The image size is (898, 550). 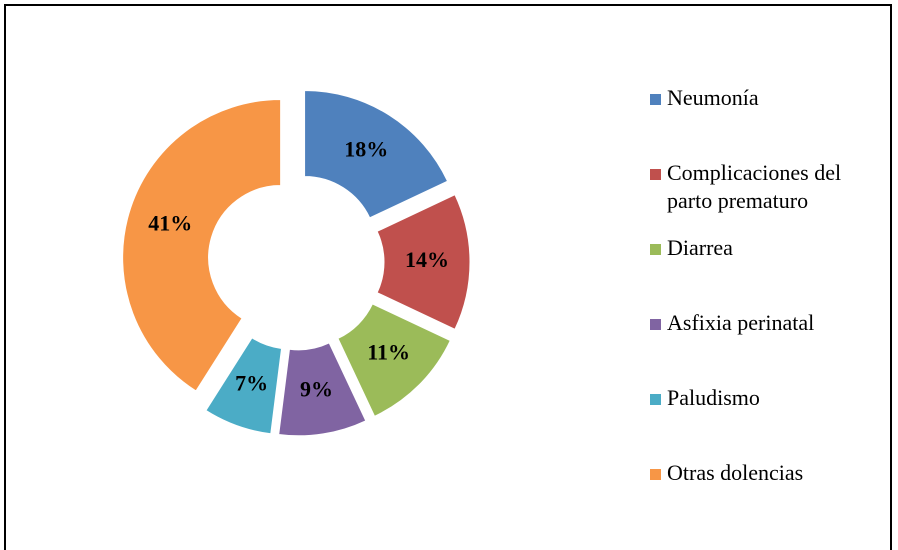 What do you see at coordinates (316, 388) in the screenshot?
I see `data-label: 9%` at bounding box center [316, 388].